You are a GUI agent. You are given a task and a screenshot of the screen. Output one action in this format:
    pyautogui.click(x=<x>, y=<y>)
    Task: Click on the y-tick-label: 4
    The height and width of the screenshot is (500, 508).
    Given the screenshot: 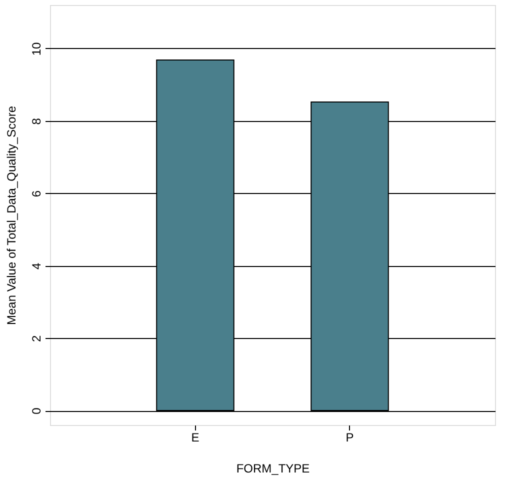 What is the action you would take?
    pyautogui.click(x=37, y=266)
    